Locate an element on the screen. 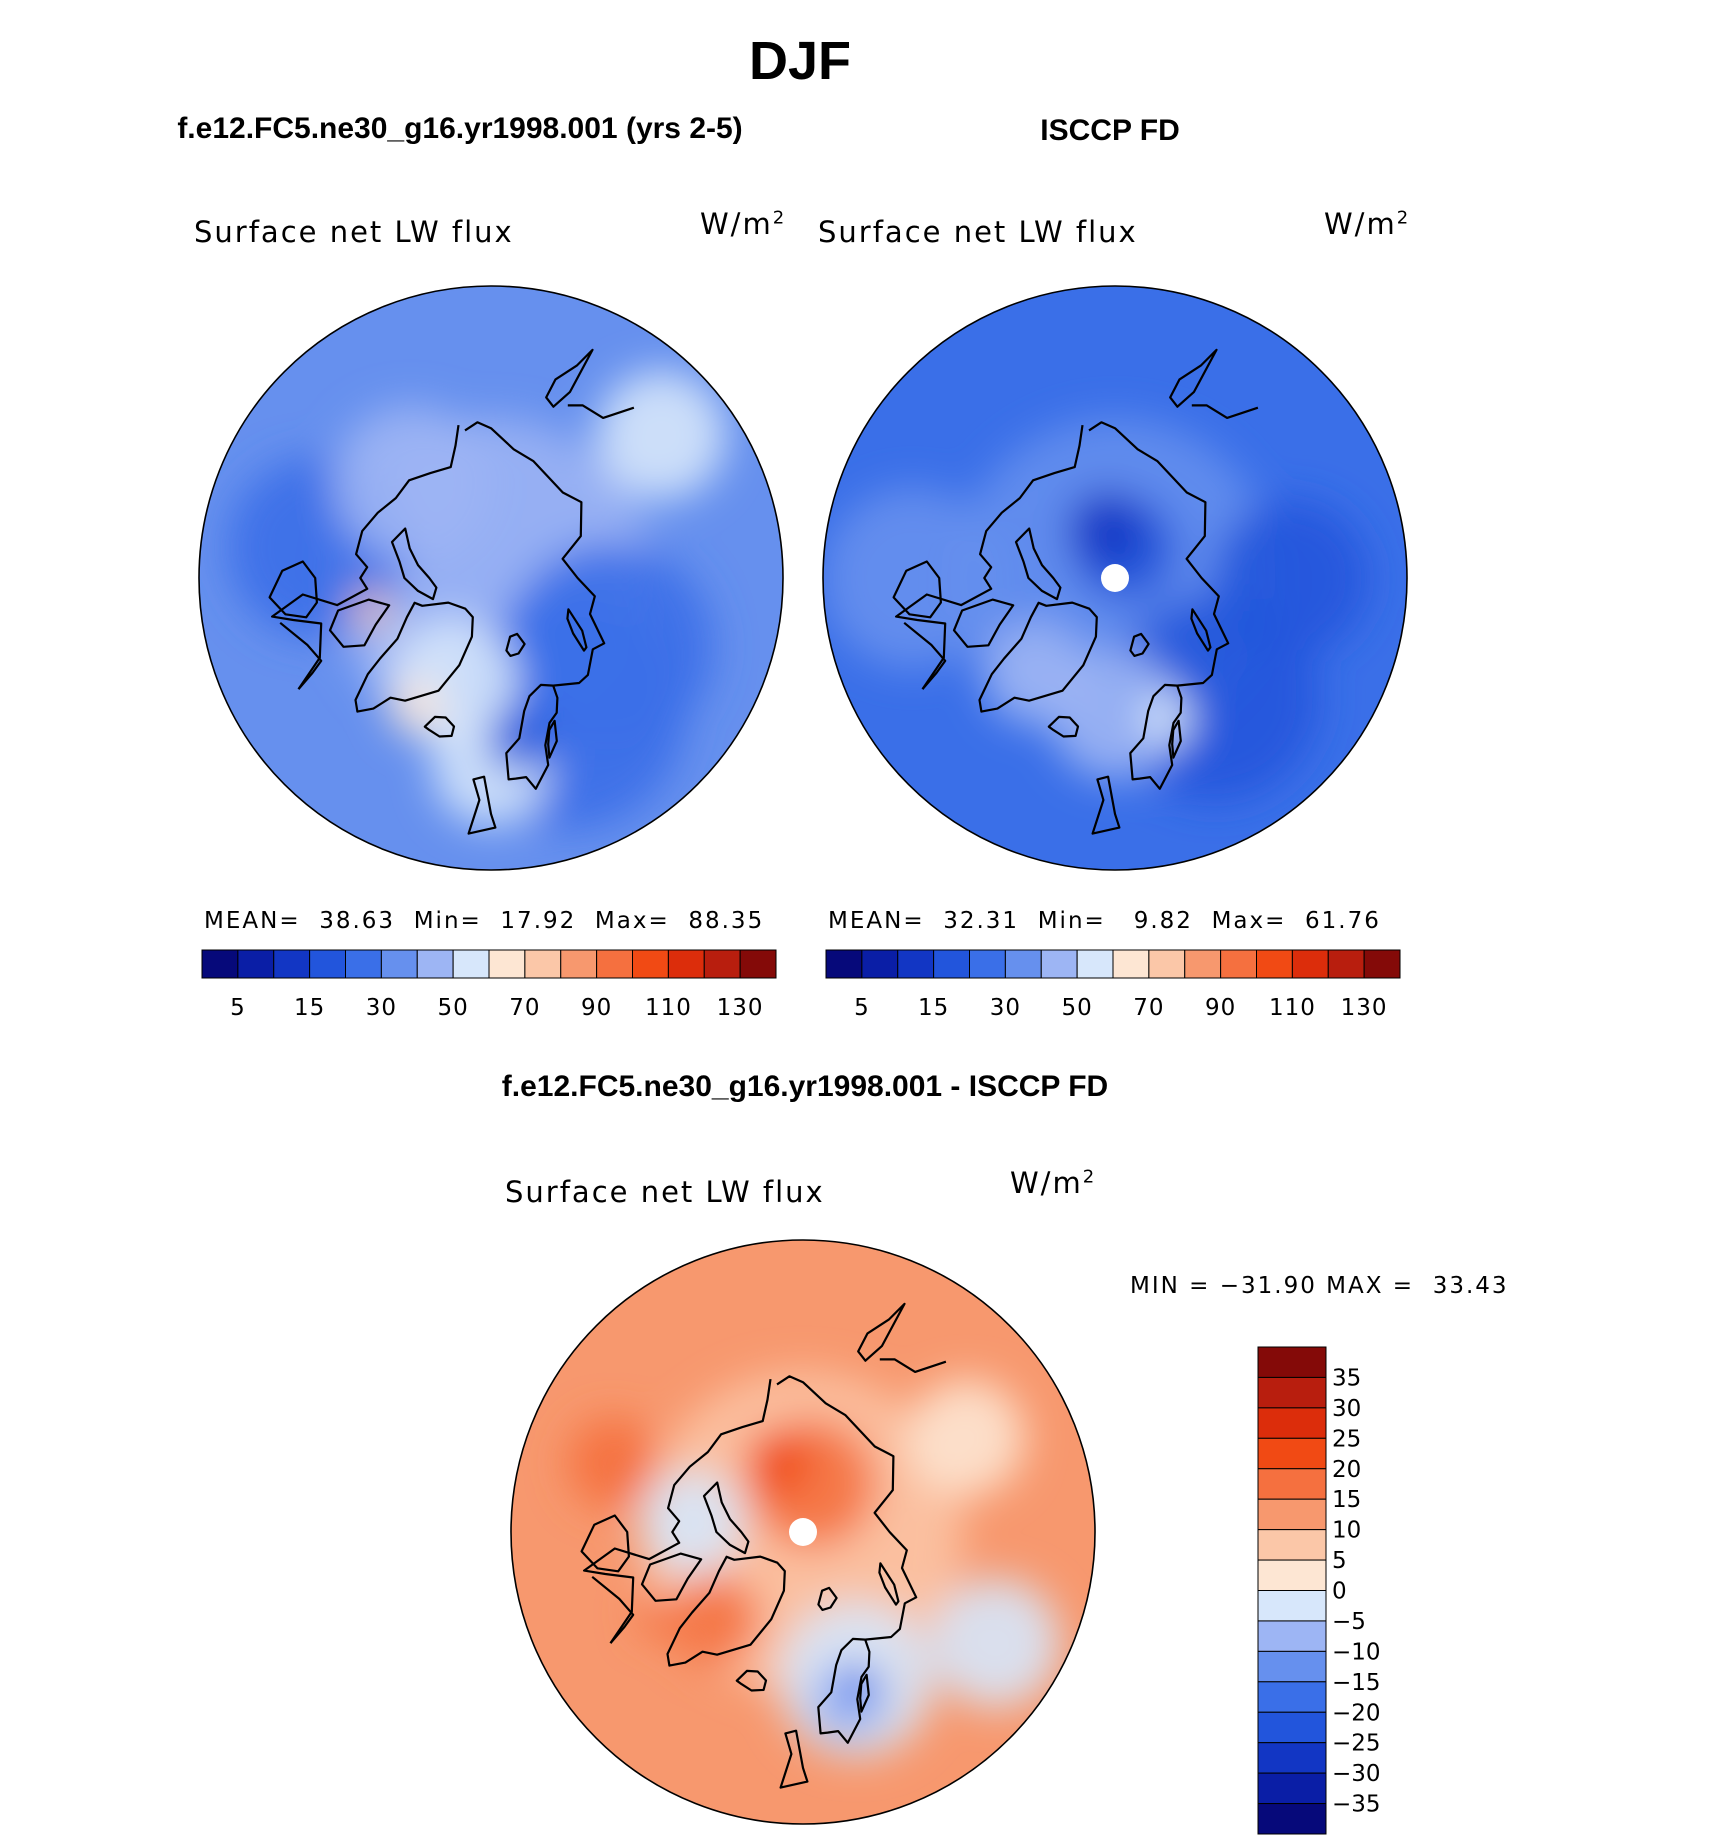  panel-3-variable-label: Surface net LW flux is located at coordinates (665, 1192).